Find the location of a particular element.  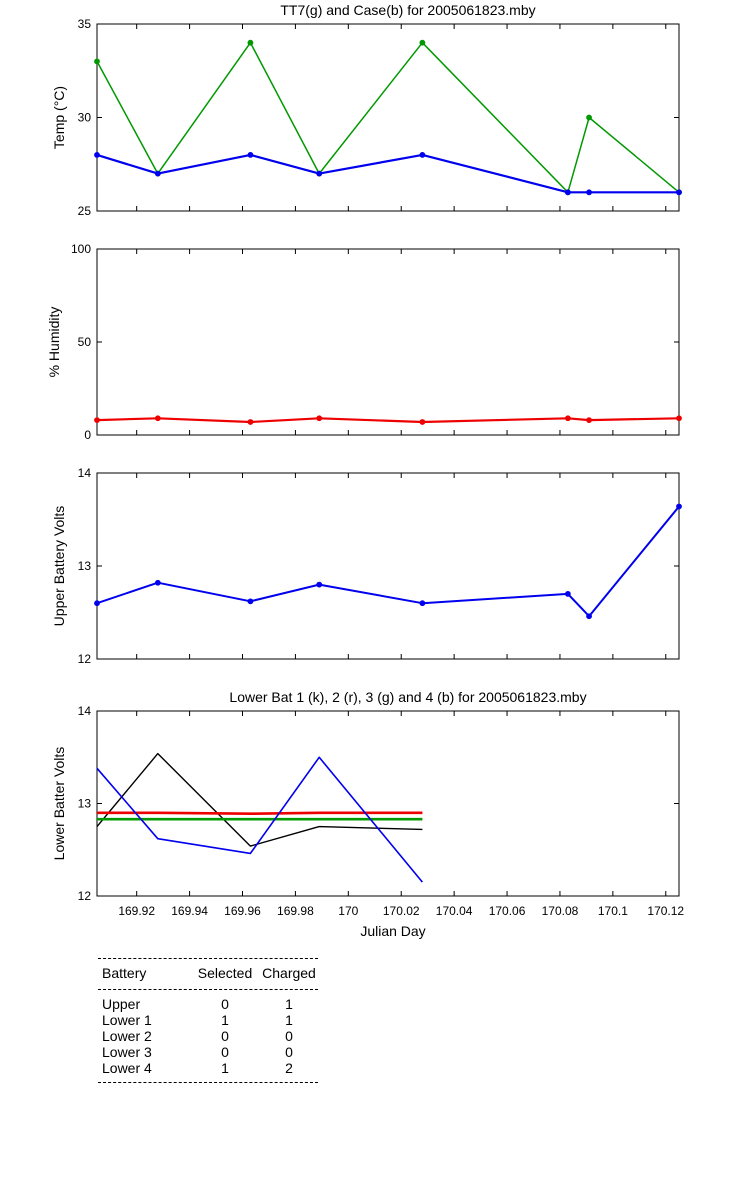

y-axis-title: % Humidity is located at coordinates (54, 342).